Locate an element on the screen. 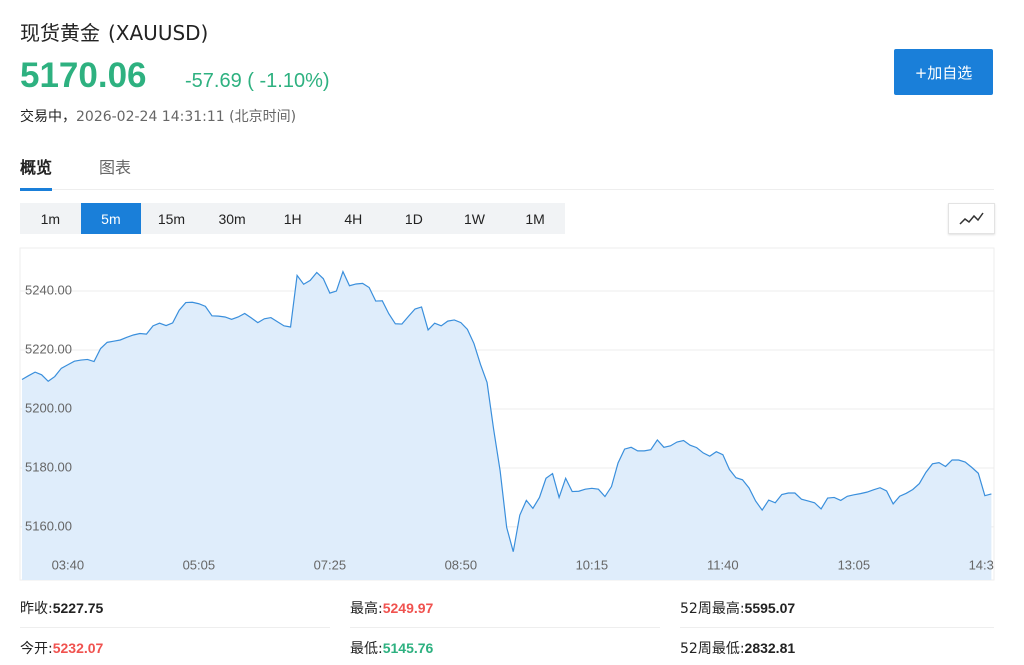 This screenshot has width=1024, height=665. tab: 概览 is located at coordinates (36, 172).